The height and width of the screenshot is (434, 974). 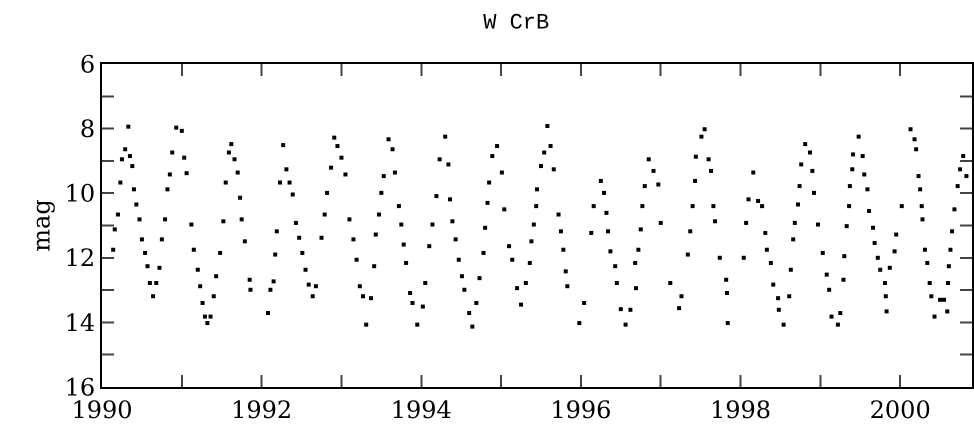 What do you see at coordinates (421, 410) in the screenshot?
I see `x-tick-label: 1994` at bounding box center [421, 410].